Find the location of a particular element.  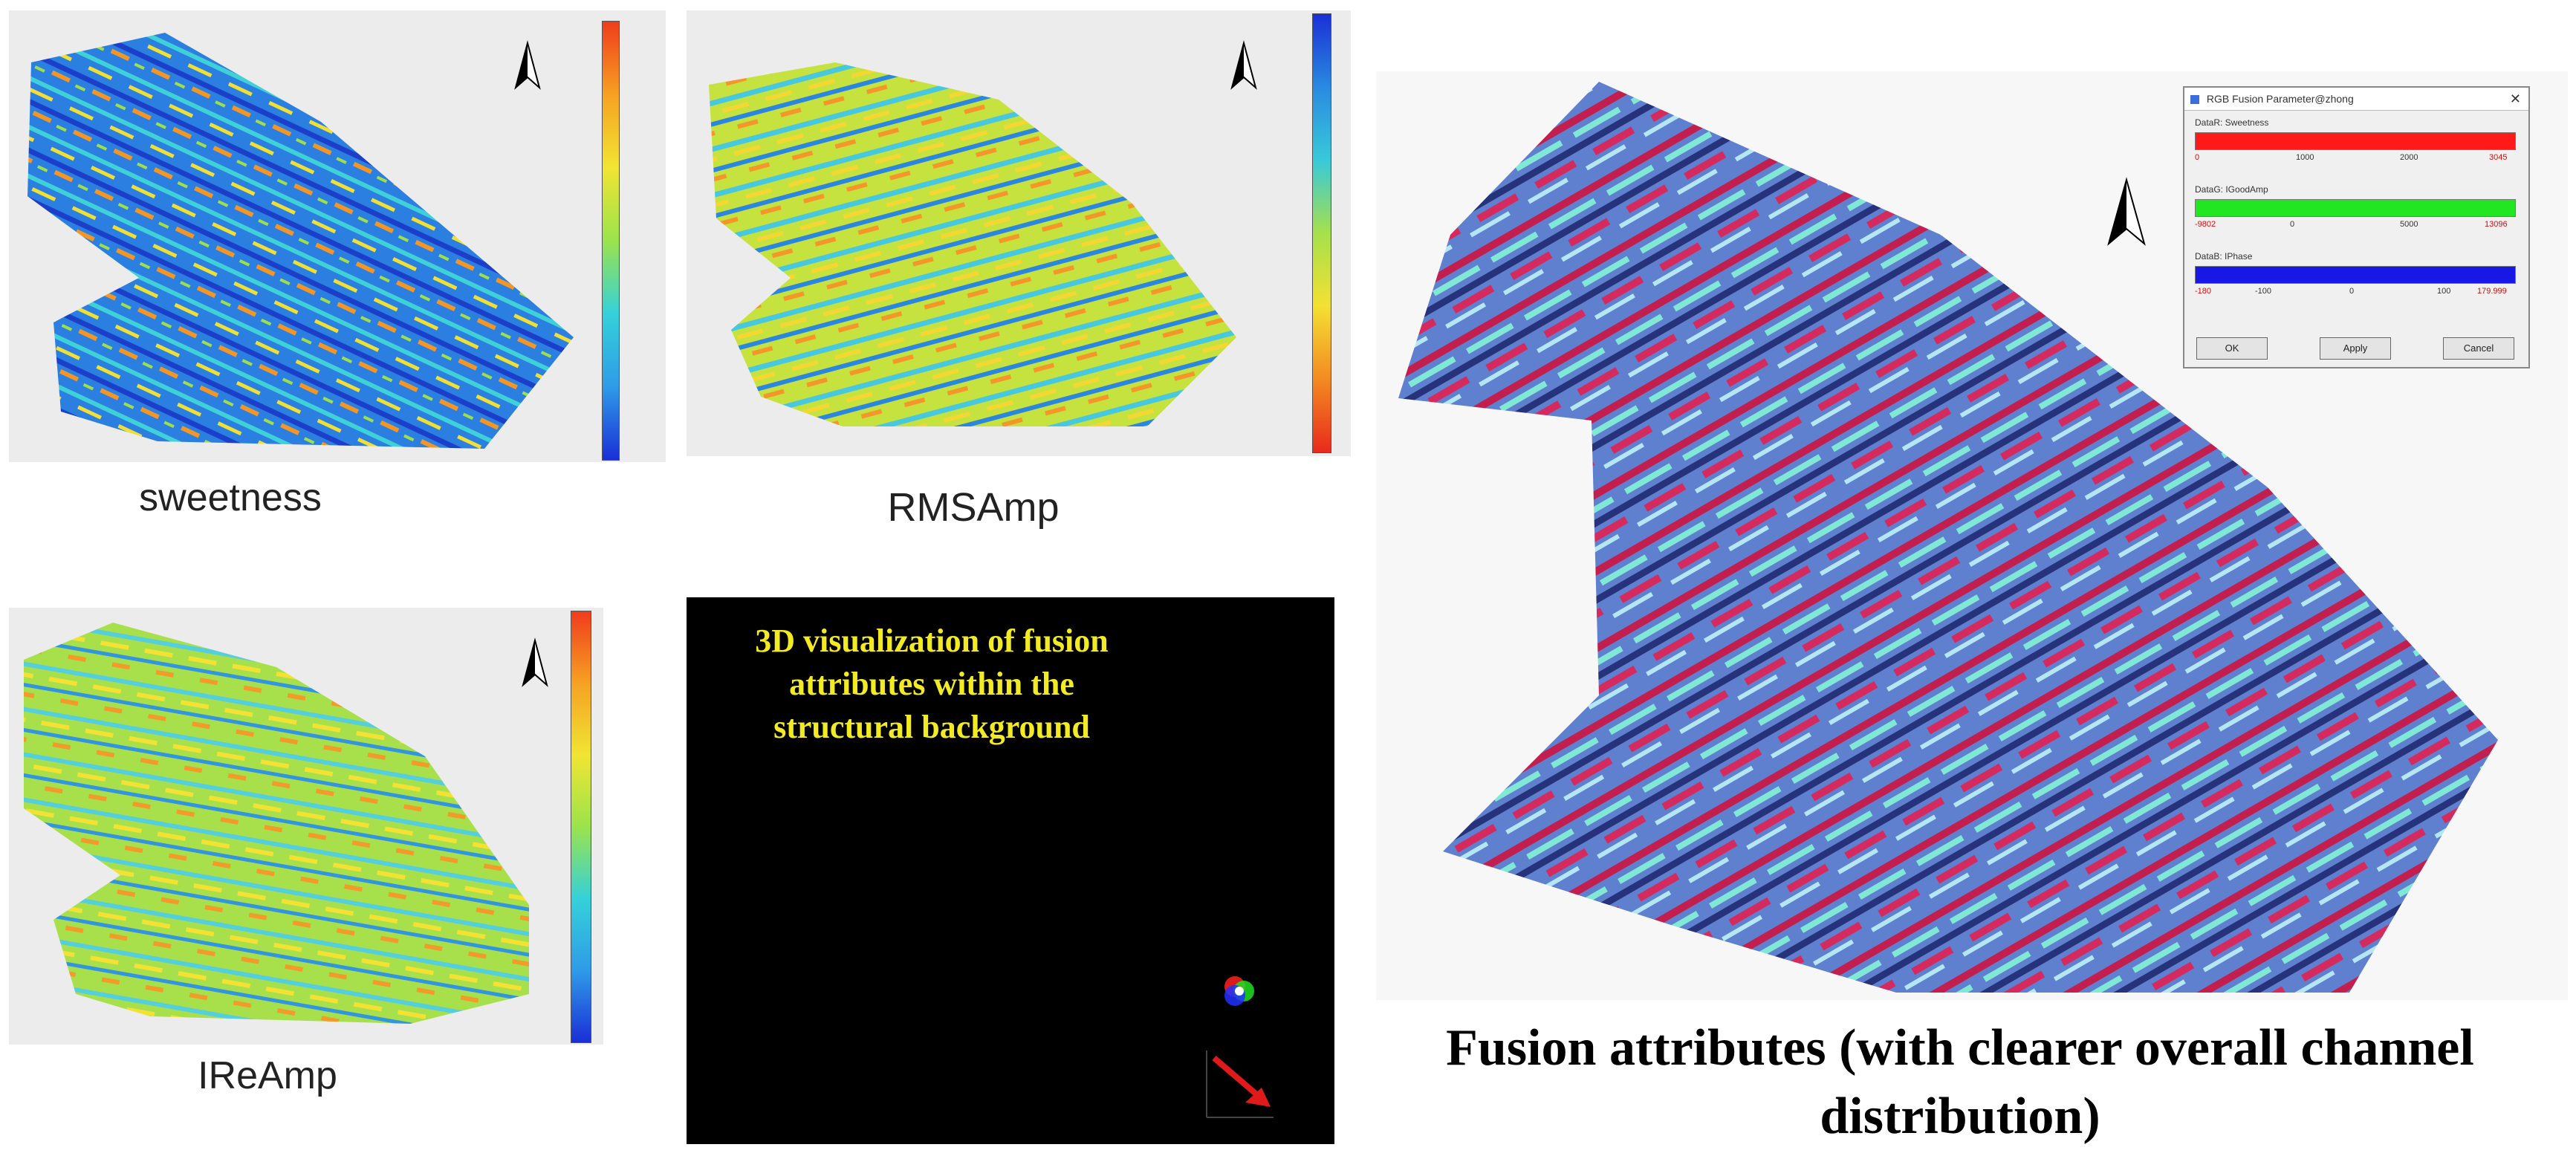

channel-b-tick: 179.999 is located at coordinates (2492, 291).